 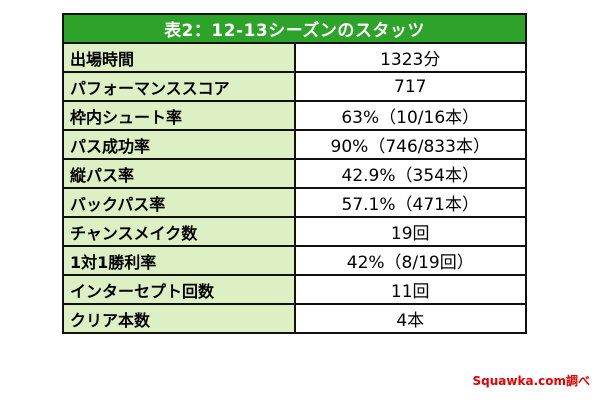 I want to click on stat-value: 90%（746/833本）, so click(x=410, y=144).